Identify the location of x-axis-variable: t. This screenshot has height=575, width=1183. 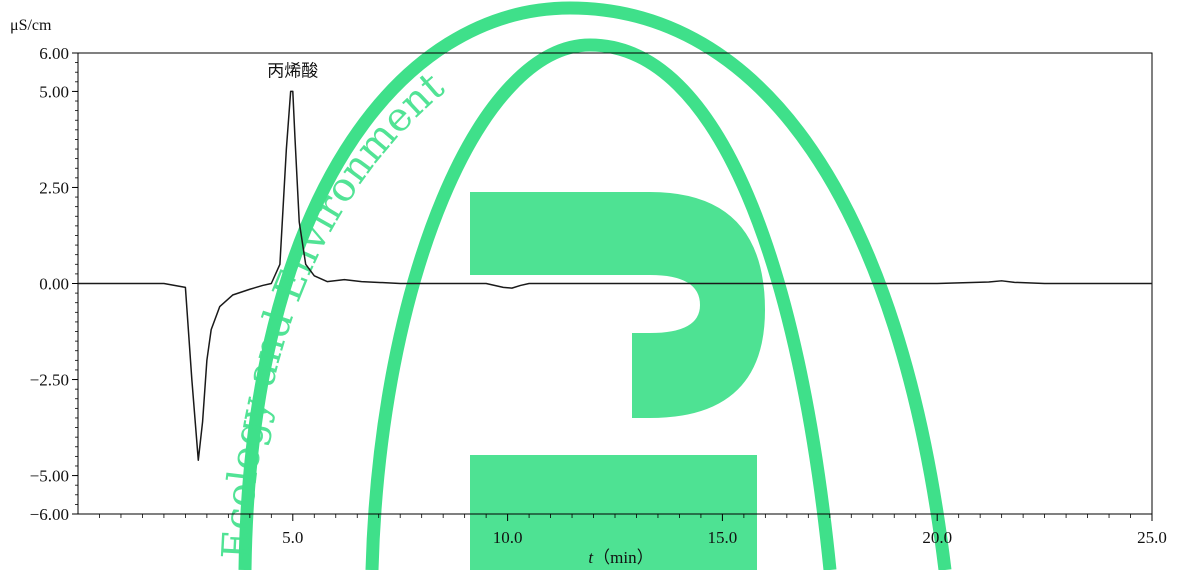
(591, 557).